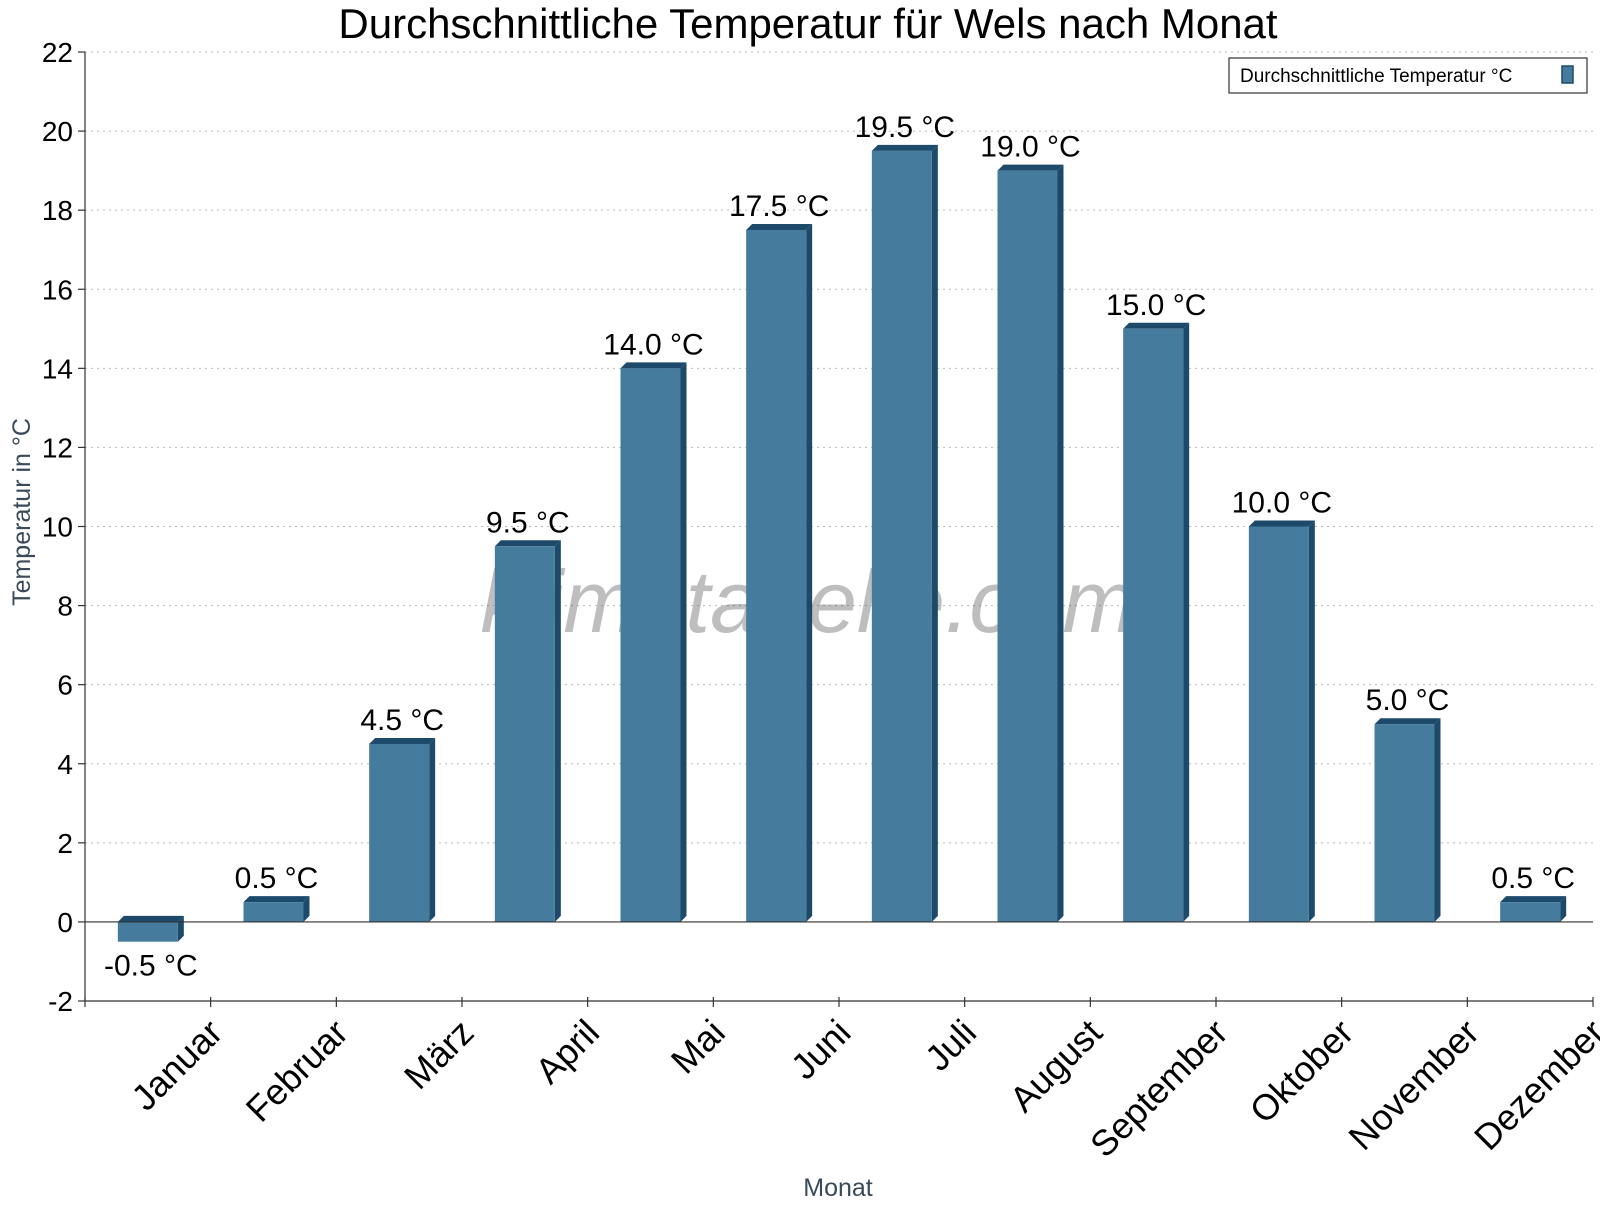 This screenshot has width=1600, height=1205. What do you see at coordinates (567, 1051) in the screenshot?
I see `x-tick-label: April` at bounding box center [567, 1051].